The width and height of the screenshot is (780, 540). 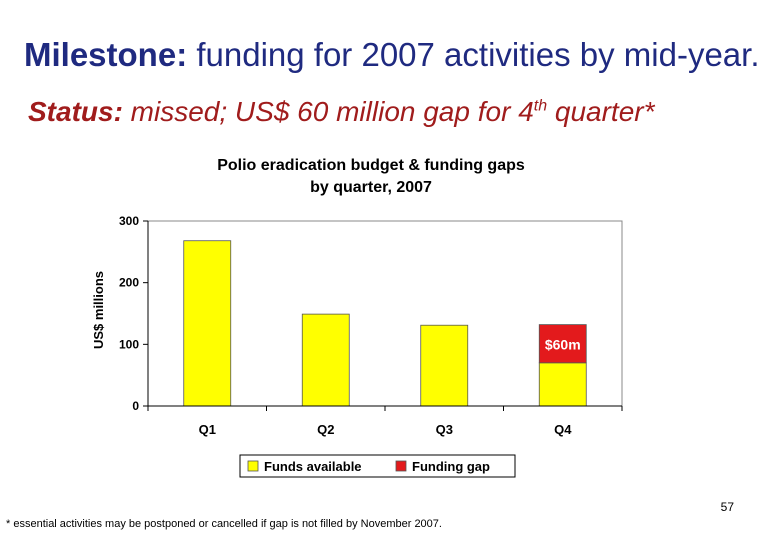 What do you see at coordinates (129, 283) in the screenshot?
I see `y-tick-label: 200` at bounding box center [129, 283].